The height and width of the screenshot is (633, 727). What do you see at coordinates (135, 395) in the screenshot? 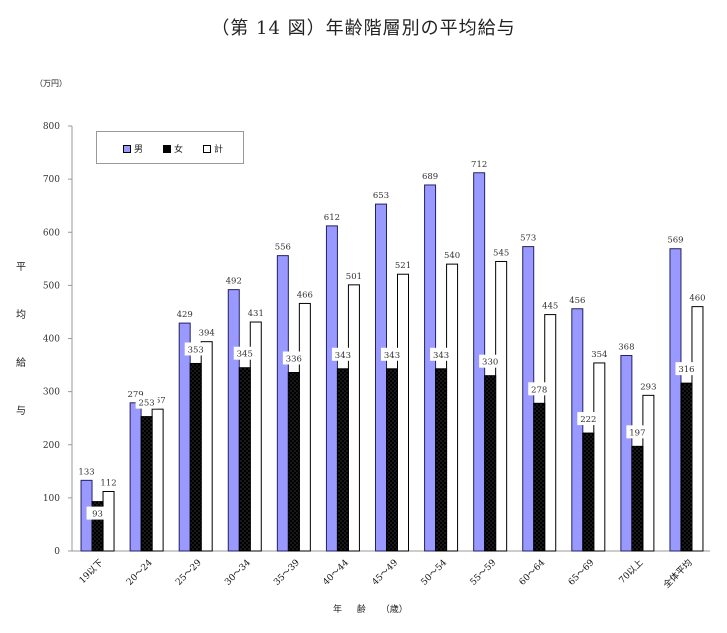
I see `value-label: 279` at bounding box center [135, 395].